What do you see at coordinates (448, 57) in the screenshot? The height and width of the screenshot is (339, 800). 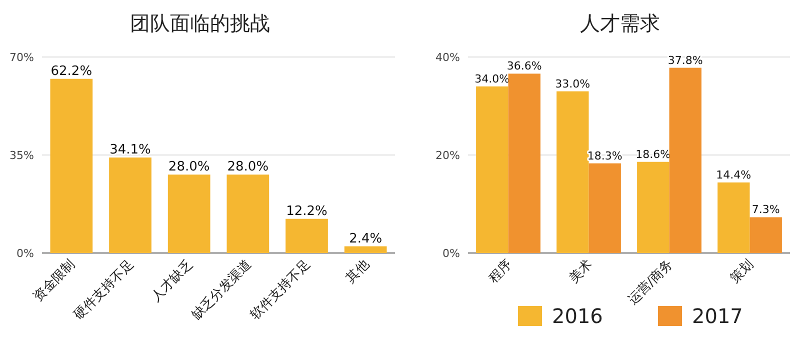 I see `y-tick-label: 40%` at bounding box center [448, 57].